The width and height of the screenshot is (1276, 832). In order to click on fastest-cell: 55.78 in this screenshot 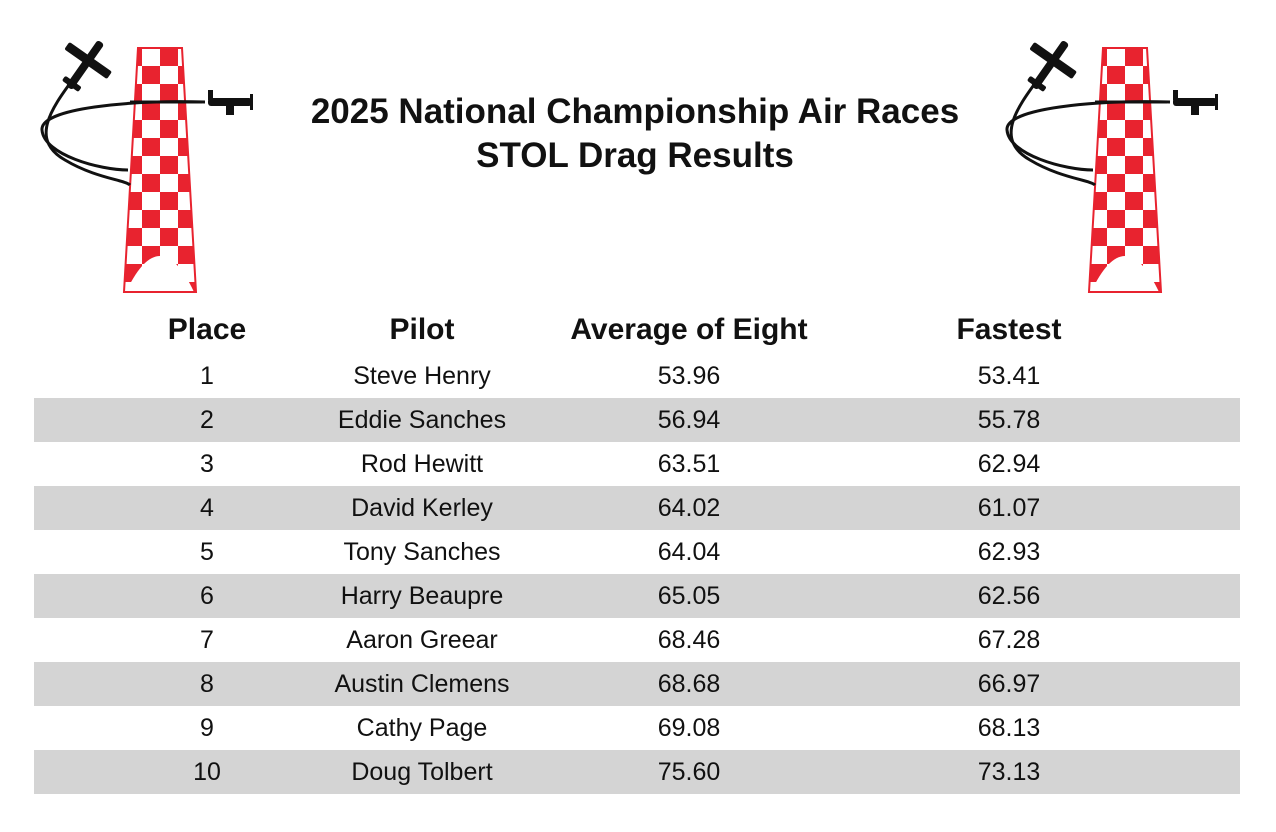, I will do `click(1009, 419)`.